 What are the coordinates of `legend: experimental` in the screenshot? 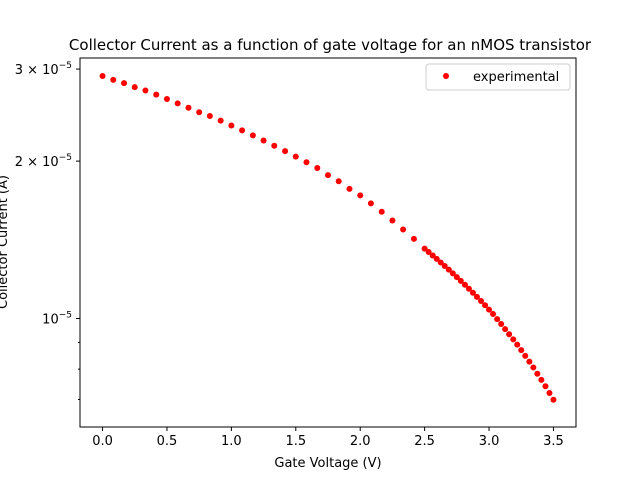 It's located at (498, 77).